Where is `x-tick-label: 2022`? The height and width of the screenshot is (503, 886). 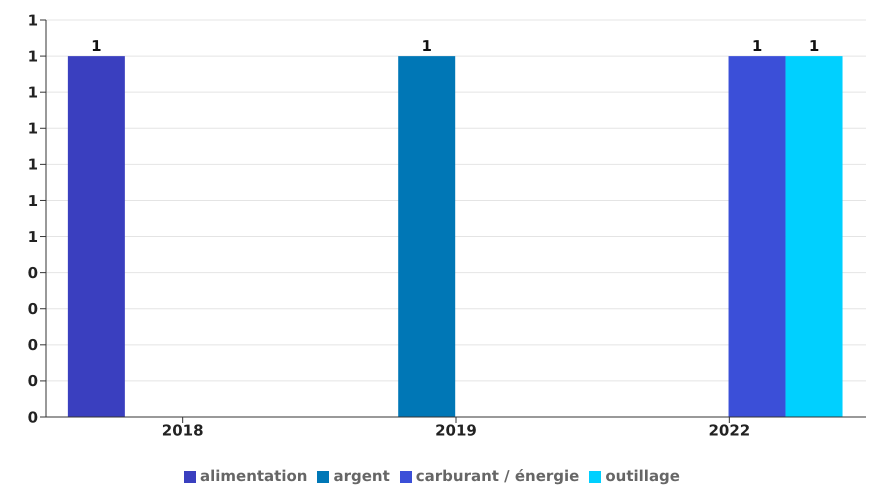
x-tick-label: 2022 is located at coordinates (729, 431).